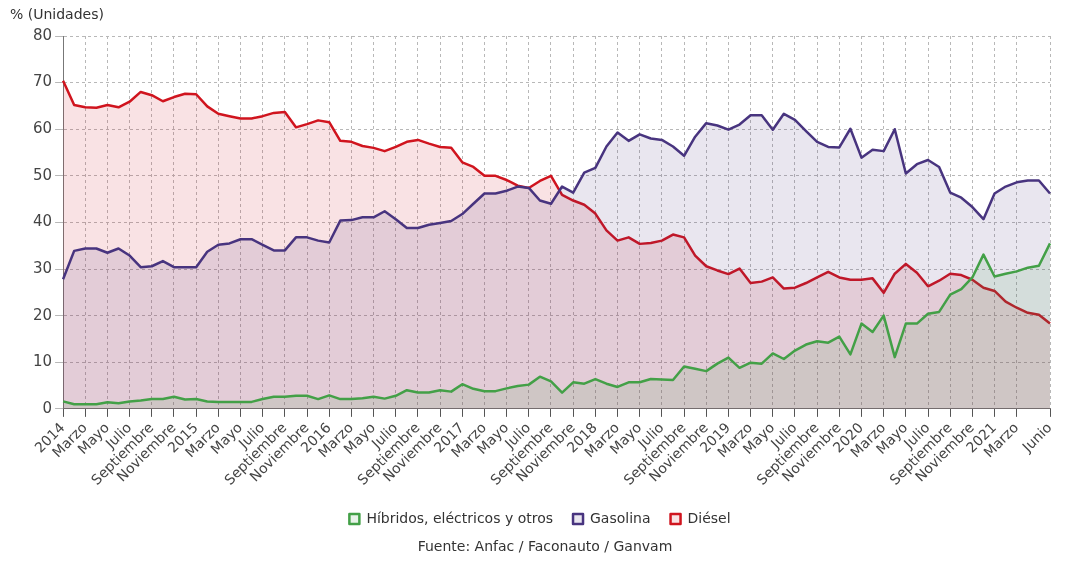 The image size is (1090, 566). I want to click on y-axis-title: % (Unidades), so click(57, 14).